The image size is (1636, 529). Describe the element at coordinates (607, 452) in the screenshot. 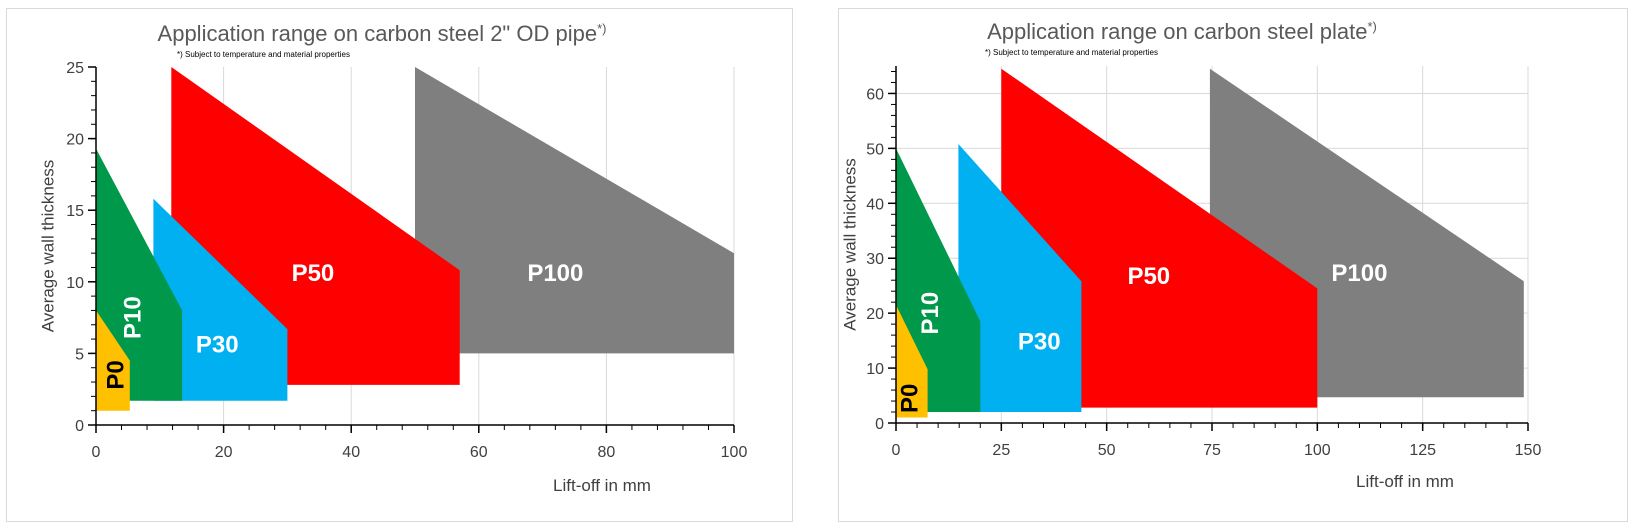

I see `x-tick-label: 80` at that location.